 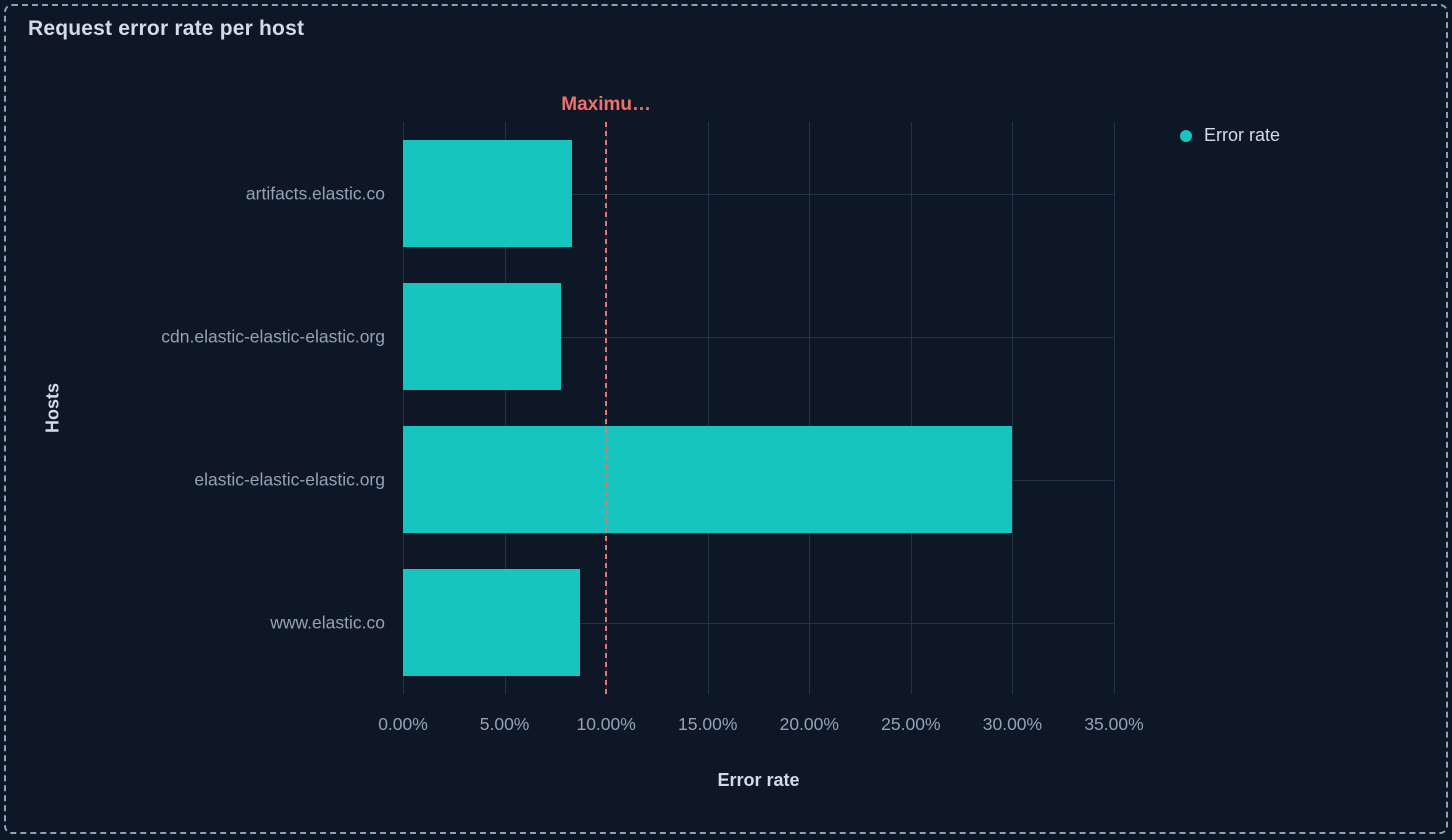 I want to click on bar-artifacts.elastic.co, so click(x=487, y=193).